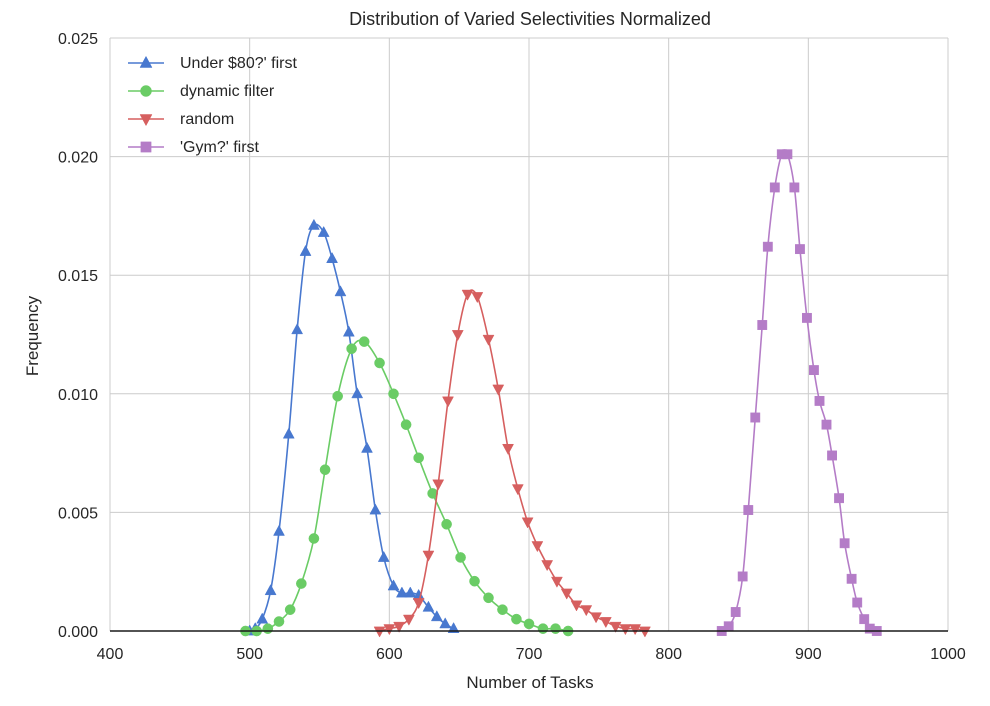 Image resolution: width=990 pixels, height=706 pixels. I want to click on series-dynamic-filter, so click(407, 486).